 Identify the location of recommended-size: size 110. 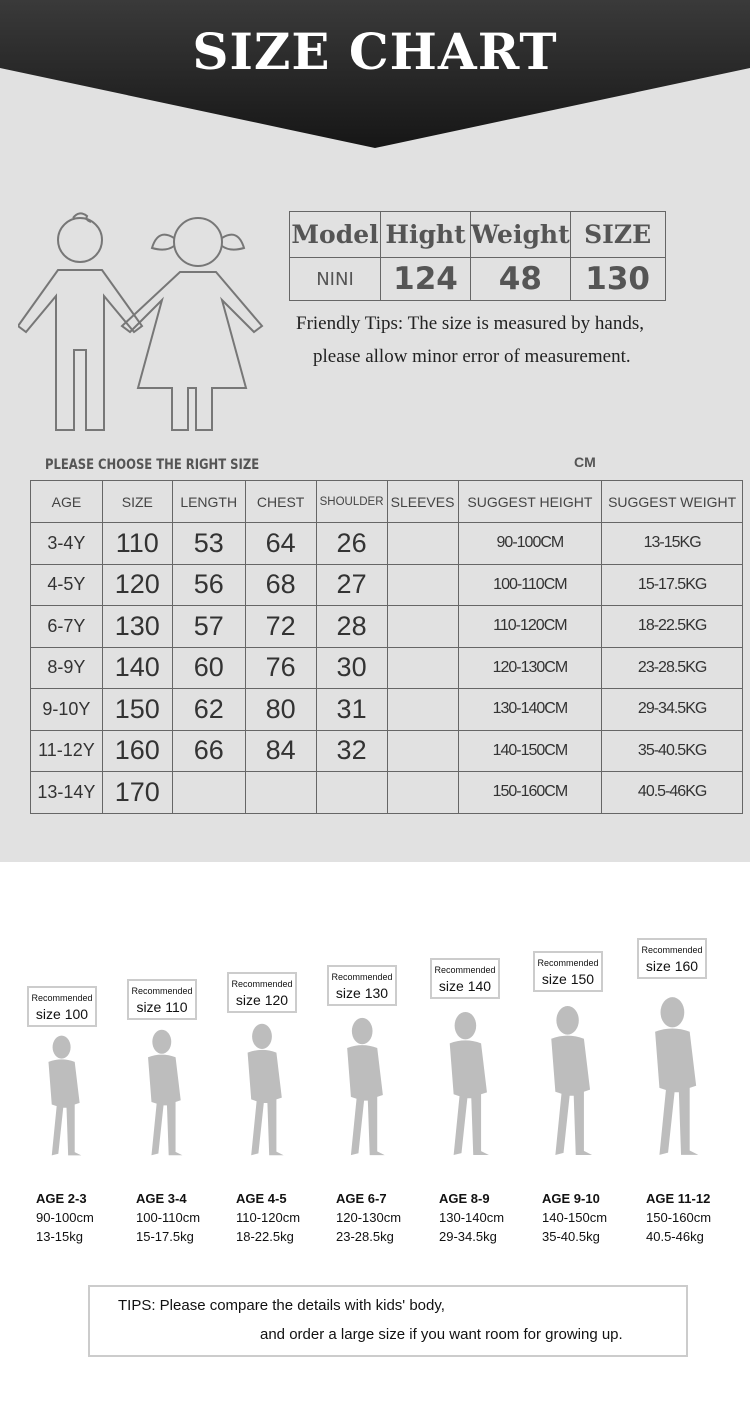
(162, 1007).